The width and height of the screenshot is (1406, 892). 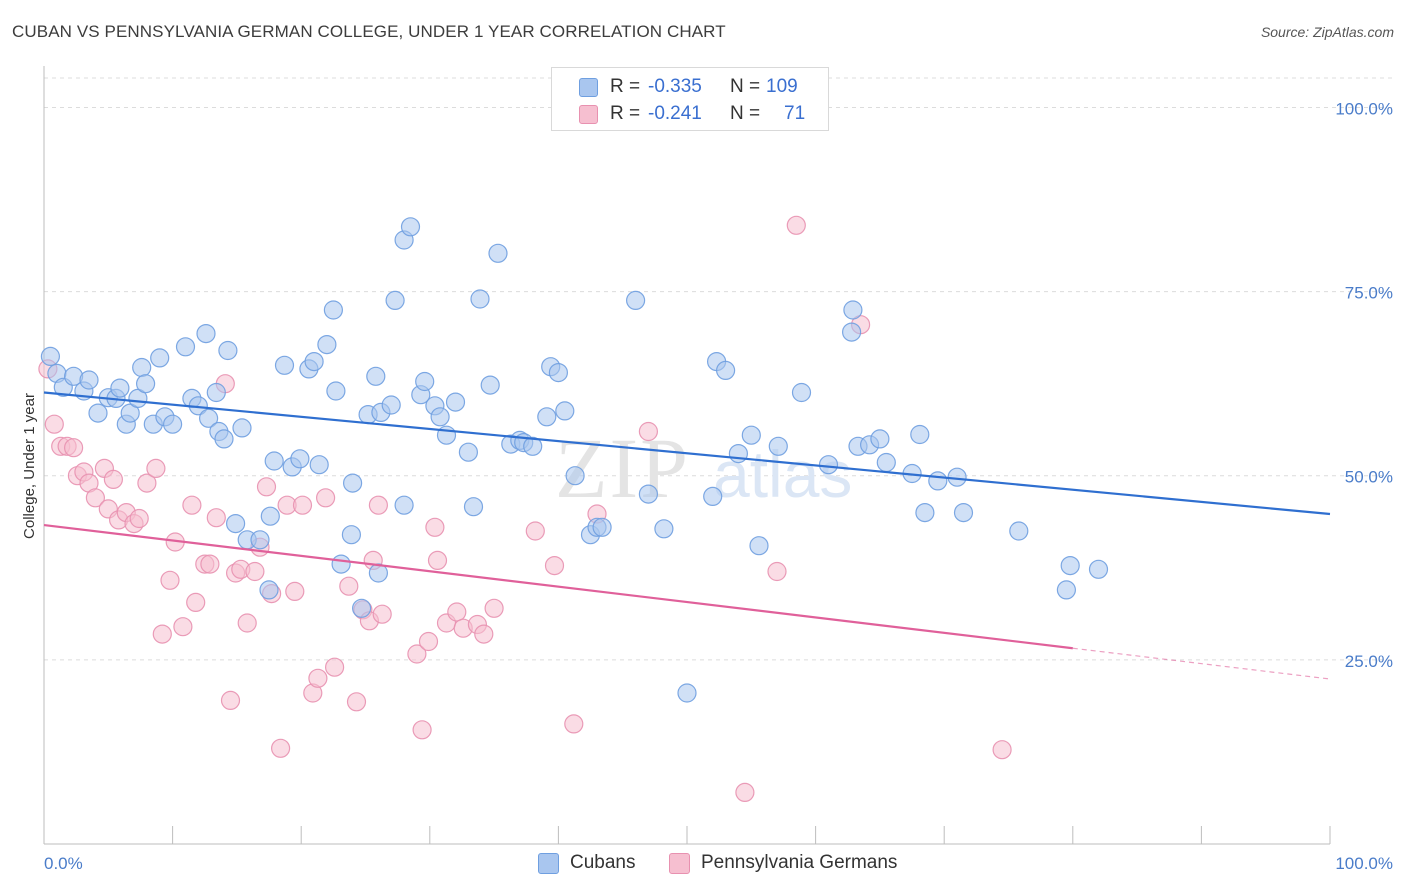 What do you see at coordinates (588, 114) in the screenshot?
I see `pa-germans-swatch` at bounding box center [588, 114].